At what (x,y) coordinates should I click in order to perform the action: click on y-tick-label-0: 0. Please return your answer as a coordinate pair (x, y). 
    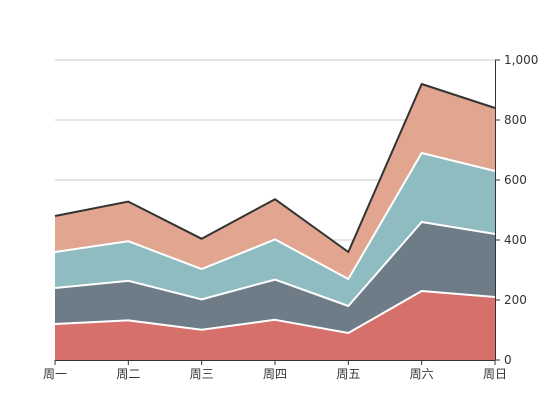
    Looking at the image, I should click on (508, 360).